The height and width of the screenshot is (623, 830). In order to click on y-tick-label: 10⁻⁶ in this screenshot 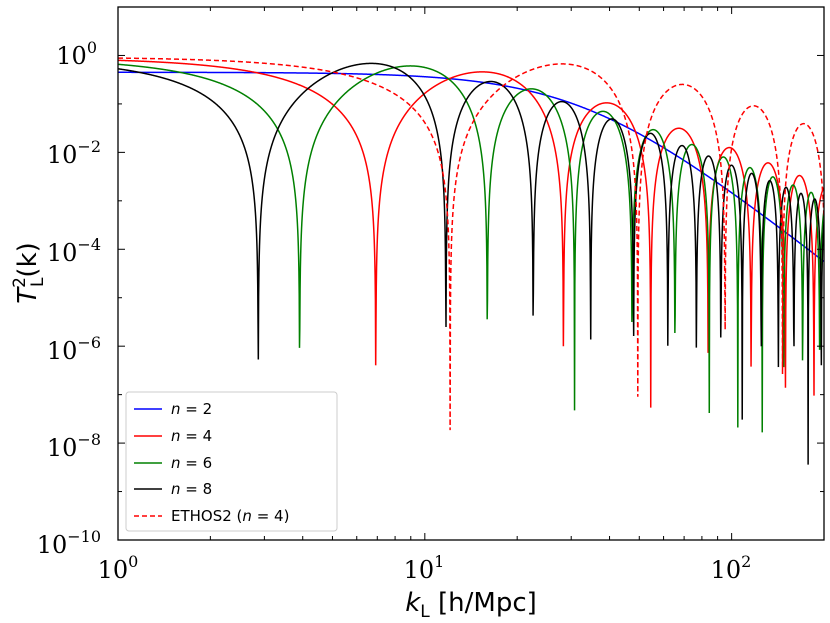, I will do `click(74, 349)`.